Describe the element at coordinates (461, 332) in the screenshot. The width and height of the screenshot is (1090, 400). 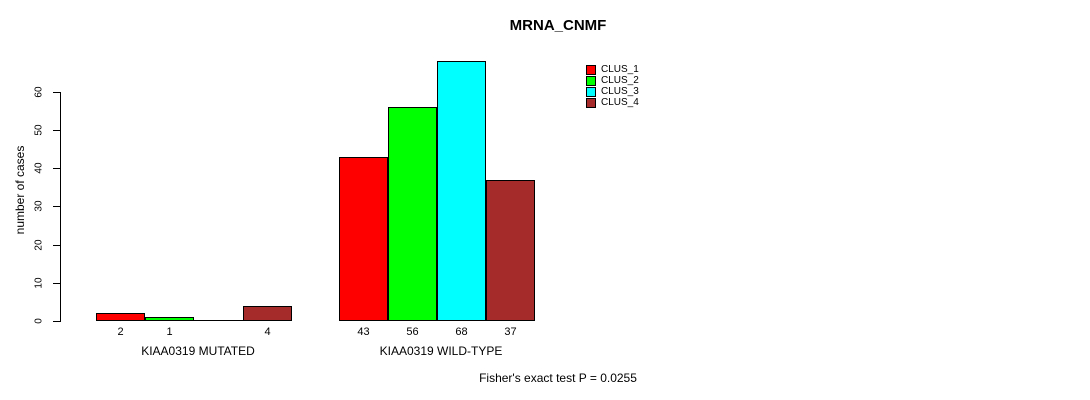
I see `bar-value-label: 68` at that location.